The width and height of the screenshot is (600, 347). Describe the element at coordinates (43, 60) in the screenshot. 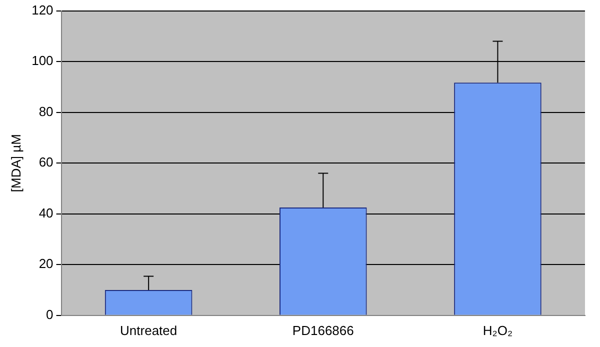

I see `y-tick-label: 100` at that location.